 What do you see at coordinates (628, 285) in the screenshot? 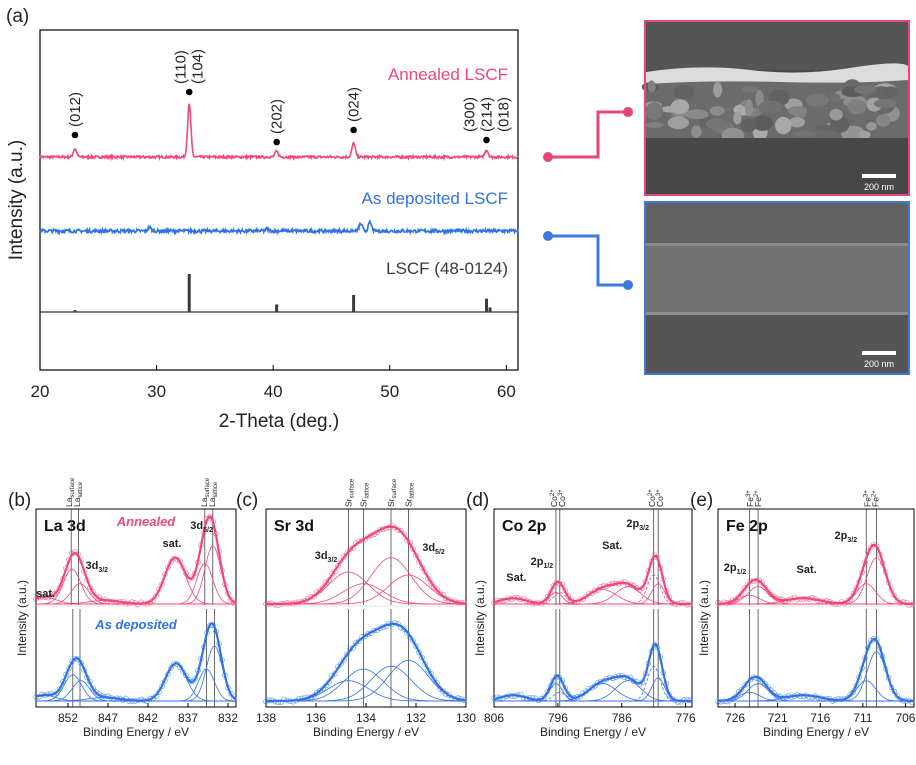
I see `connector-deposited-dot-right` at bounding box center [628, 285].